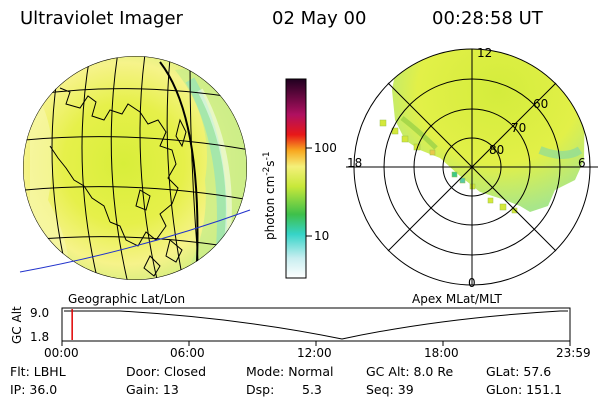 The image size is (600, 400). I want to click on colorbar-tick-10: 10, so click(322, 236).